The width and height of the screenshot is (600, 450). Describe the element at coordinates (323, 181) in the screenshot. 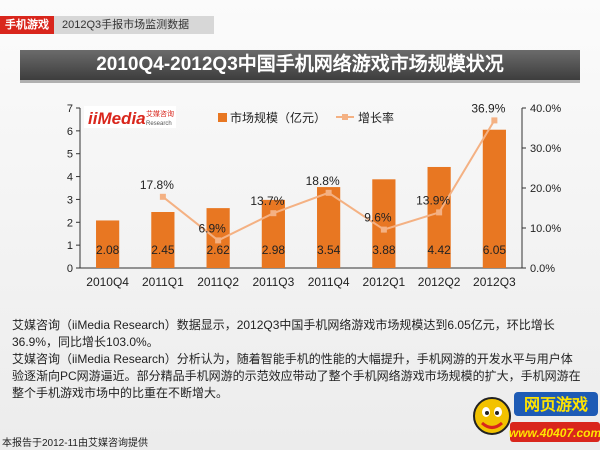

I see `growth-value-label: 18.8%` at that location.